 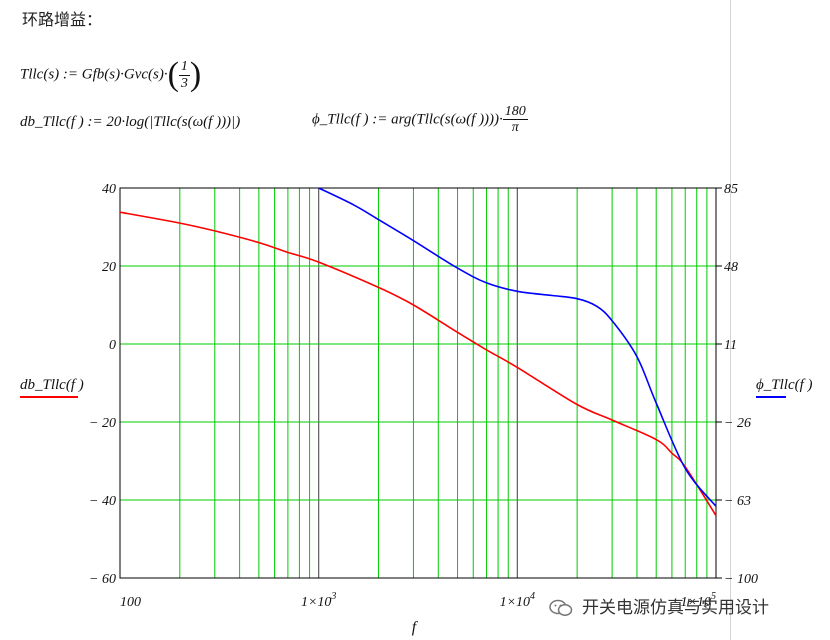 I want to click on y-left-tick-label: 20, so click(x=109, y=267).